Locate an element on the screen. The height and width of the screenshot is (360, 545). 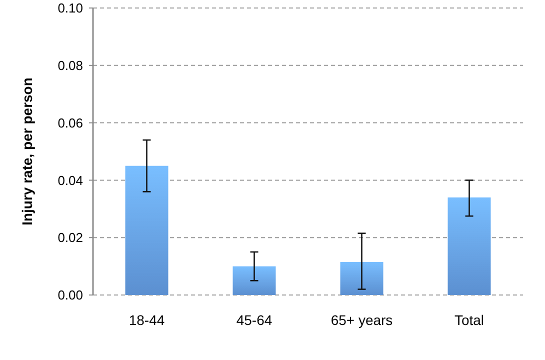
y-tick-label: 0.10 is located at coordinates (70, 8).